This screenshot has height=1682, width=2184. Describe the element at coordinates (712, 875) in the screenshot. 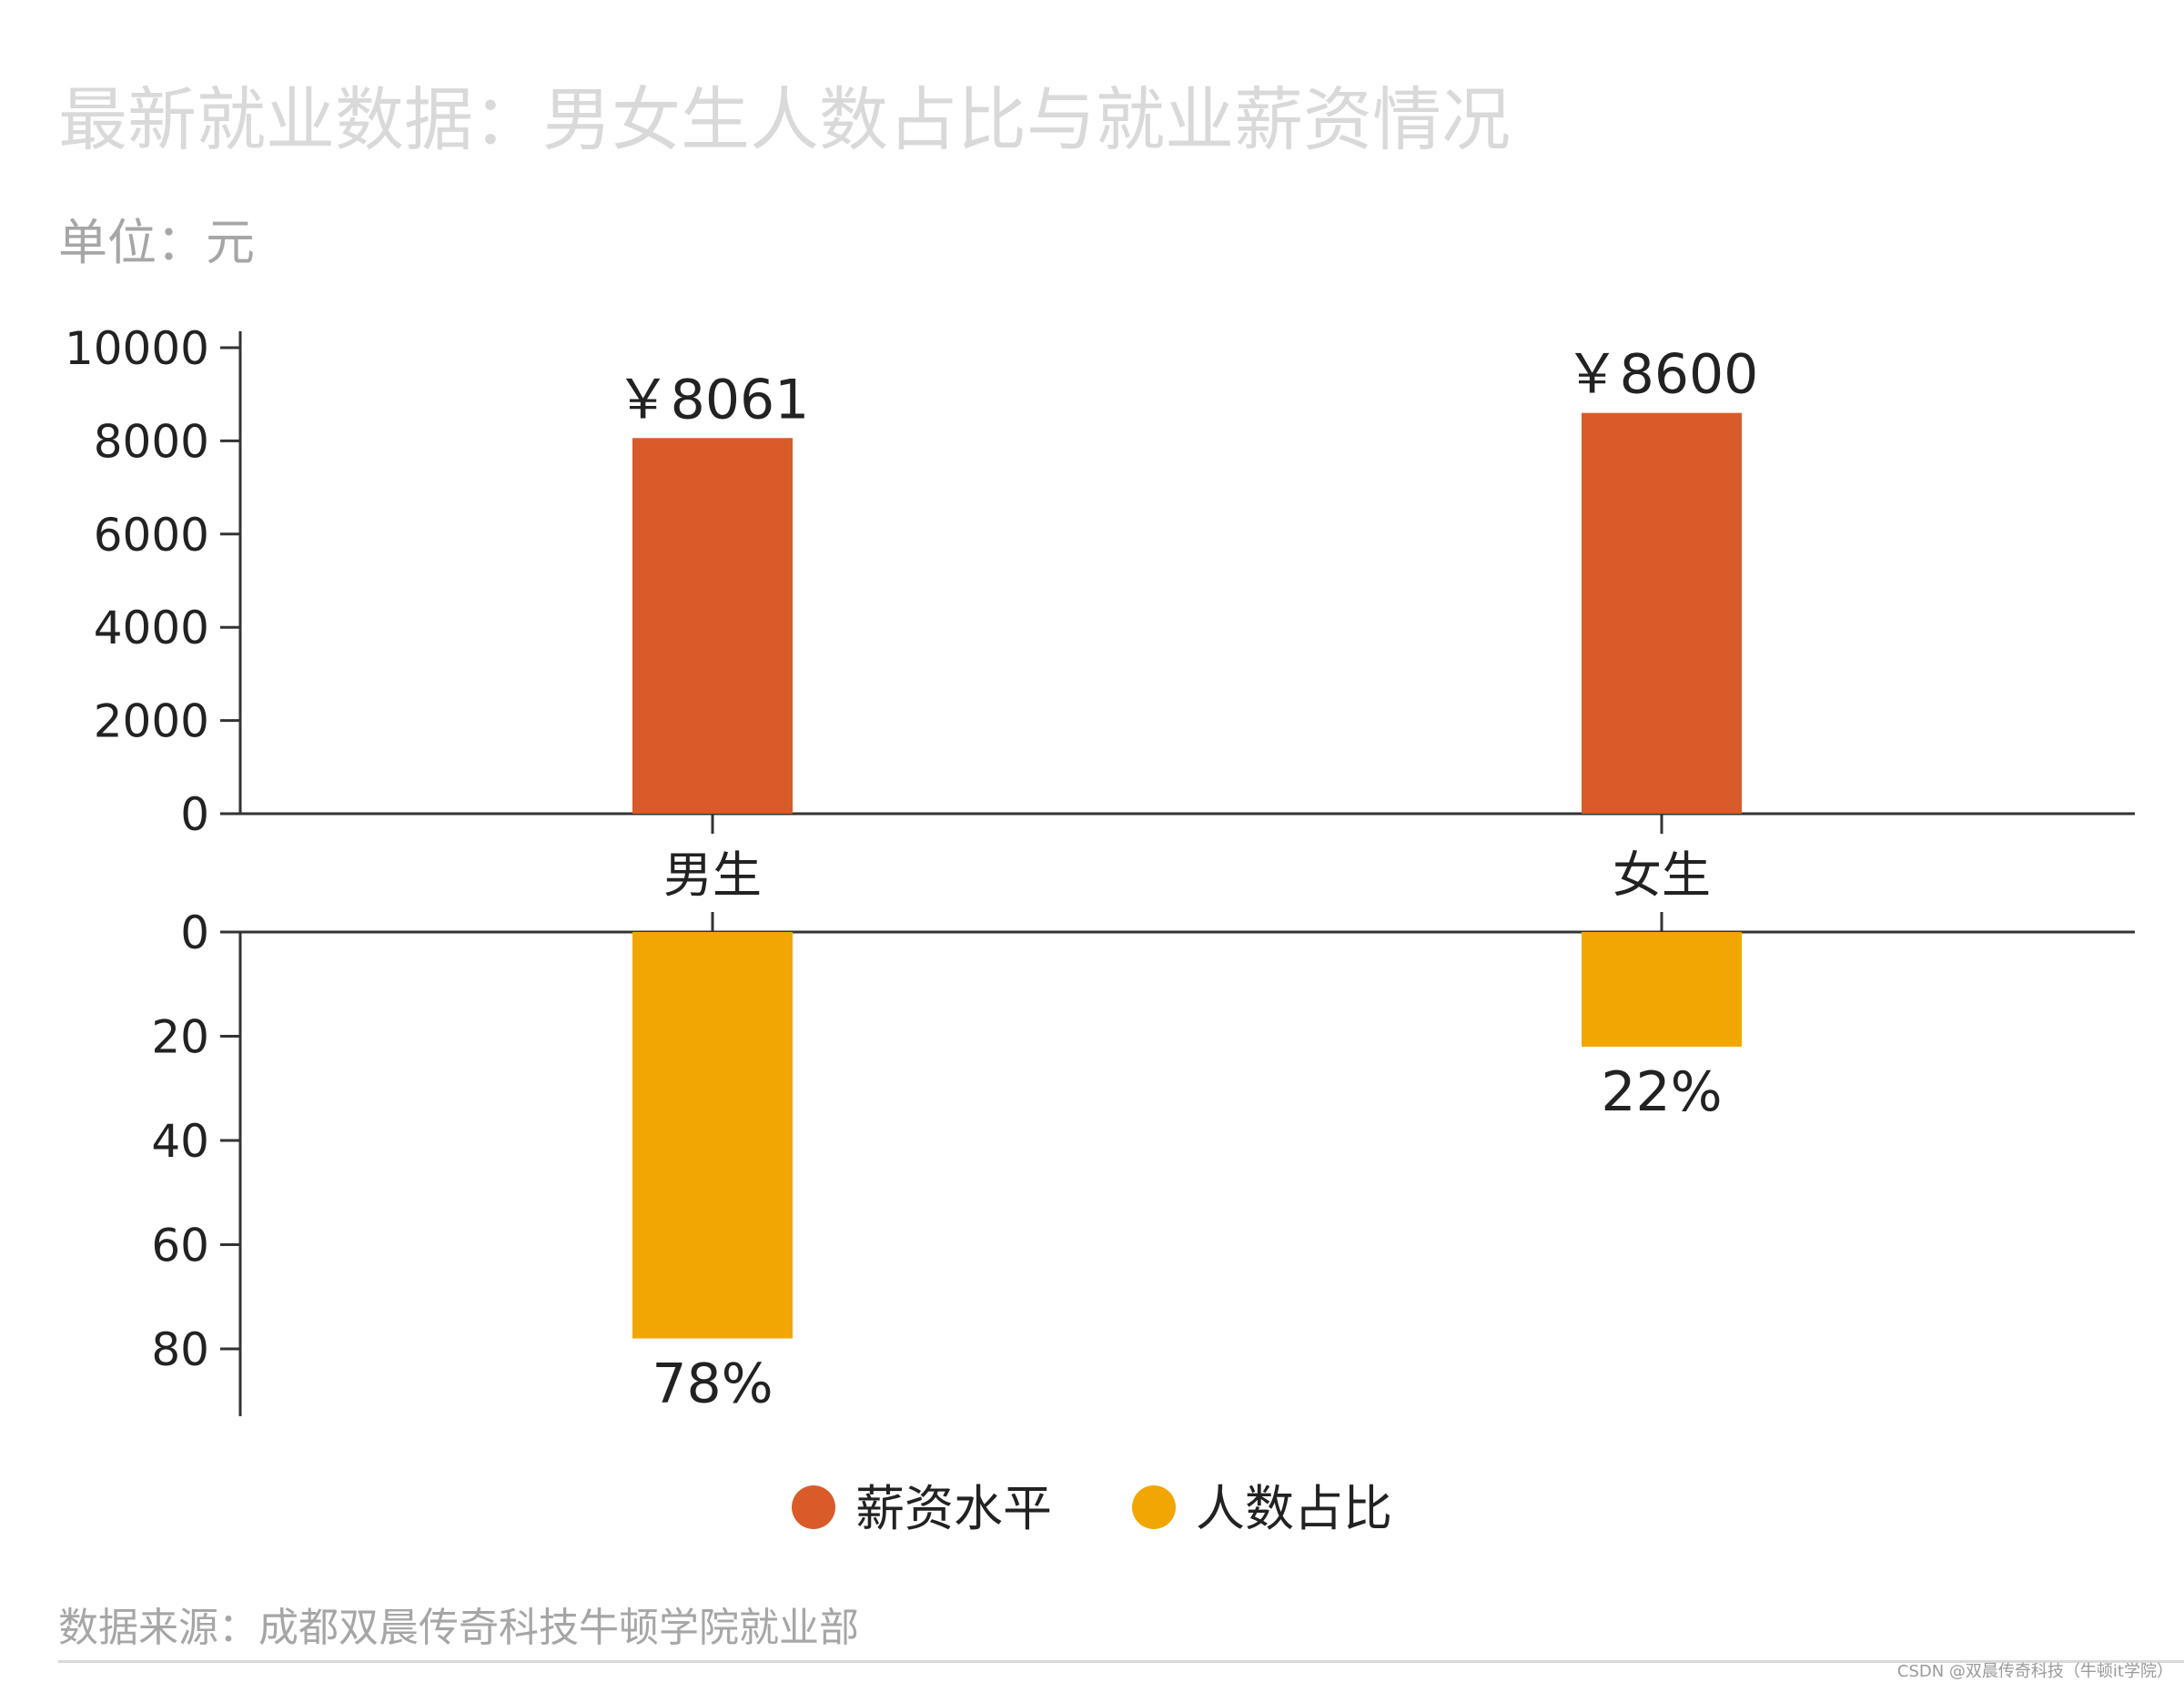

I see `category-label: 男生` at that location.